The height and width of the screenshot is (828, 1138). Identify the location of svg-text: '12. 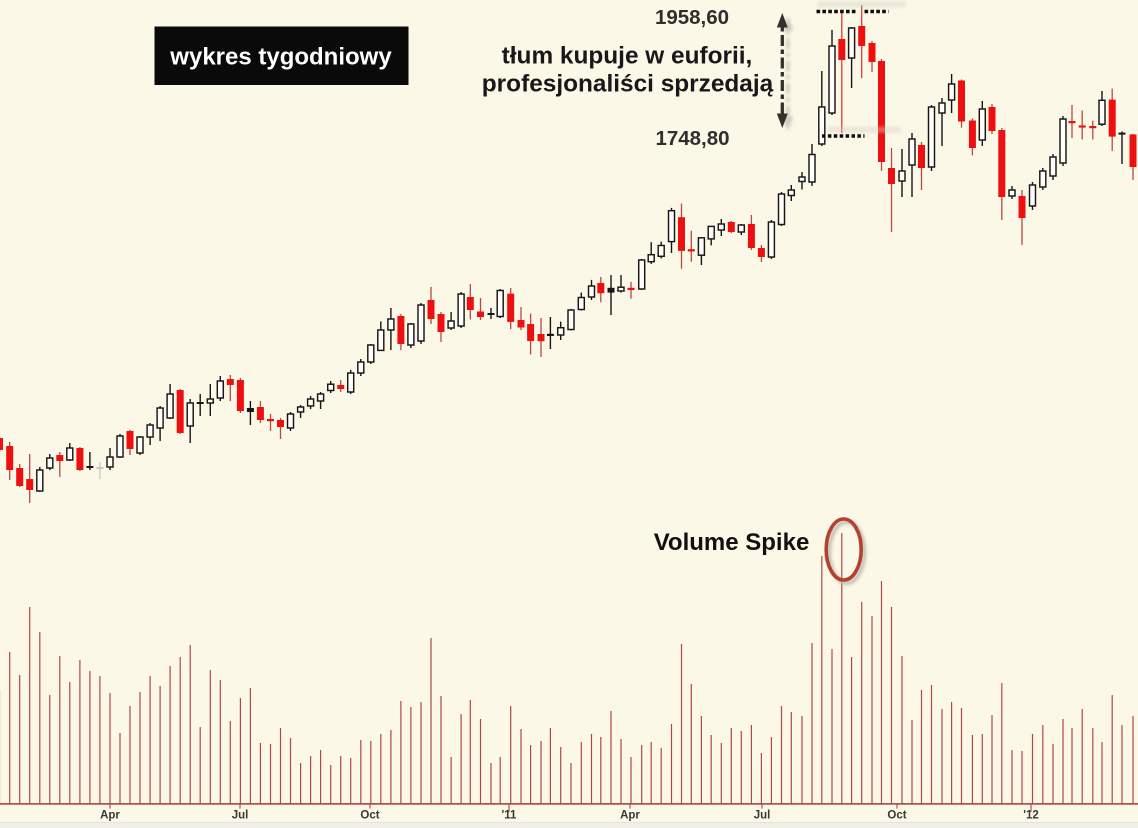
(1031, 816).